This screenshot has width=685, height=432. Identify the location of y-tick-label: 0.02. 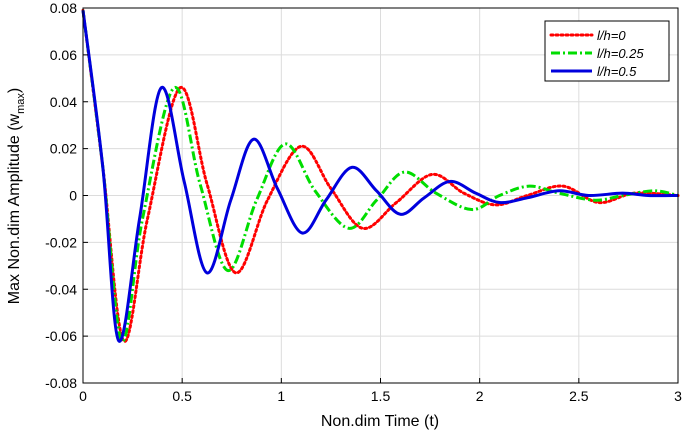
(63, 149).